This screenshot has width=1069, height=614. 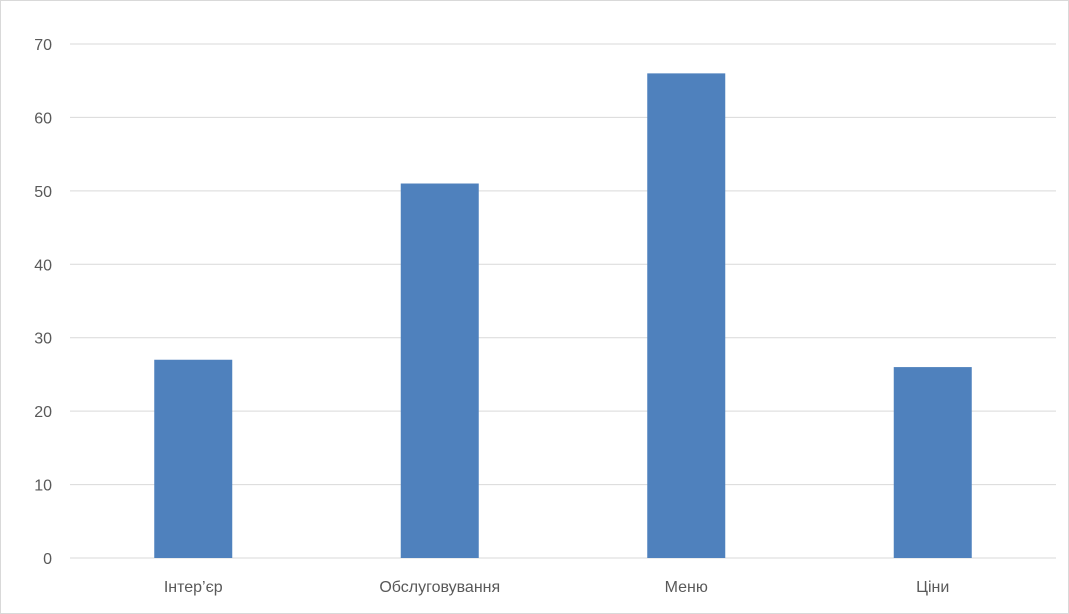 What do you see at coordinates (43, 192) in the screenshot?
I see `y-tick-label: 50` at bounding box center [43, 192].